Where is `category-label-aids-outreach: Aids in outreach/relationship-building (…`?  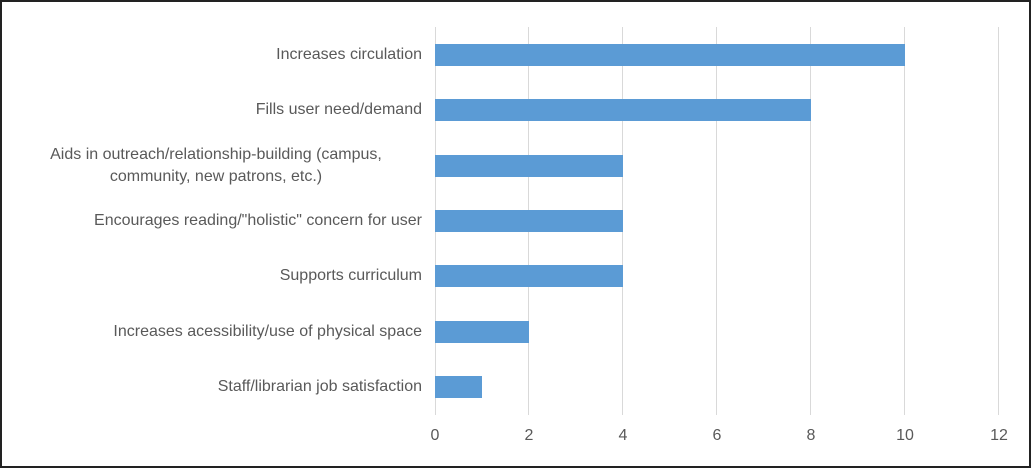 category-label-aids-outreach: Aids in outreach/relationship-building (… is located at coordinates (216, 165).